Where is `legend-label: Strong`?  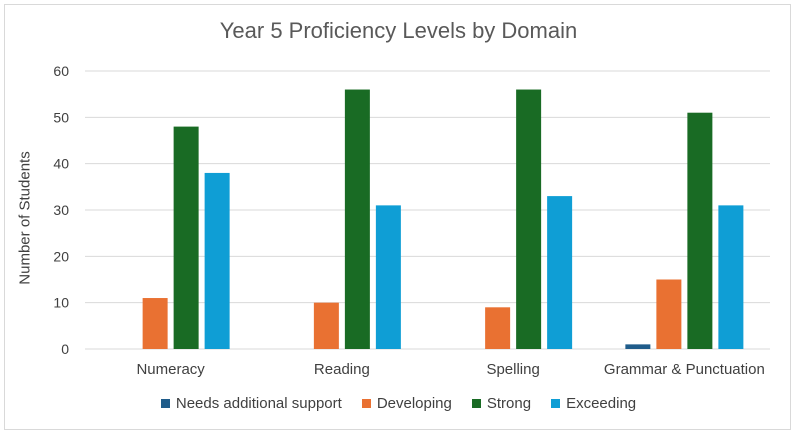 legend-label: Strong is located at coordinates (509, 403).